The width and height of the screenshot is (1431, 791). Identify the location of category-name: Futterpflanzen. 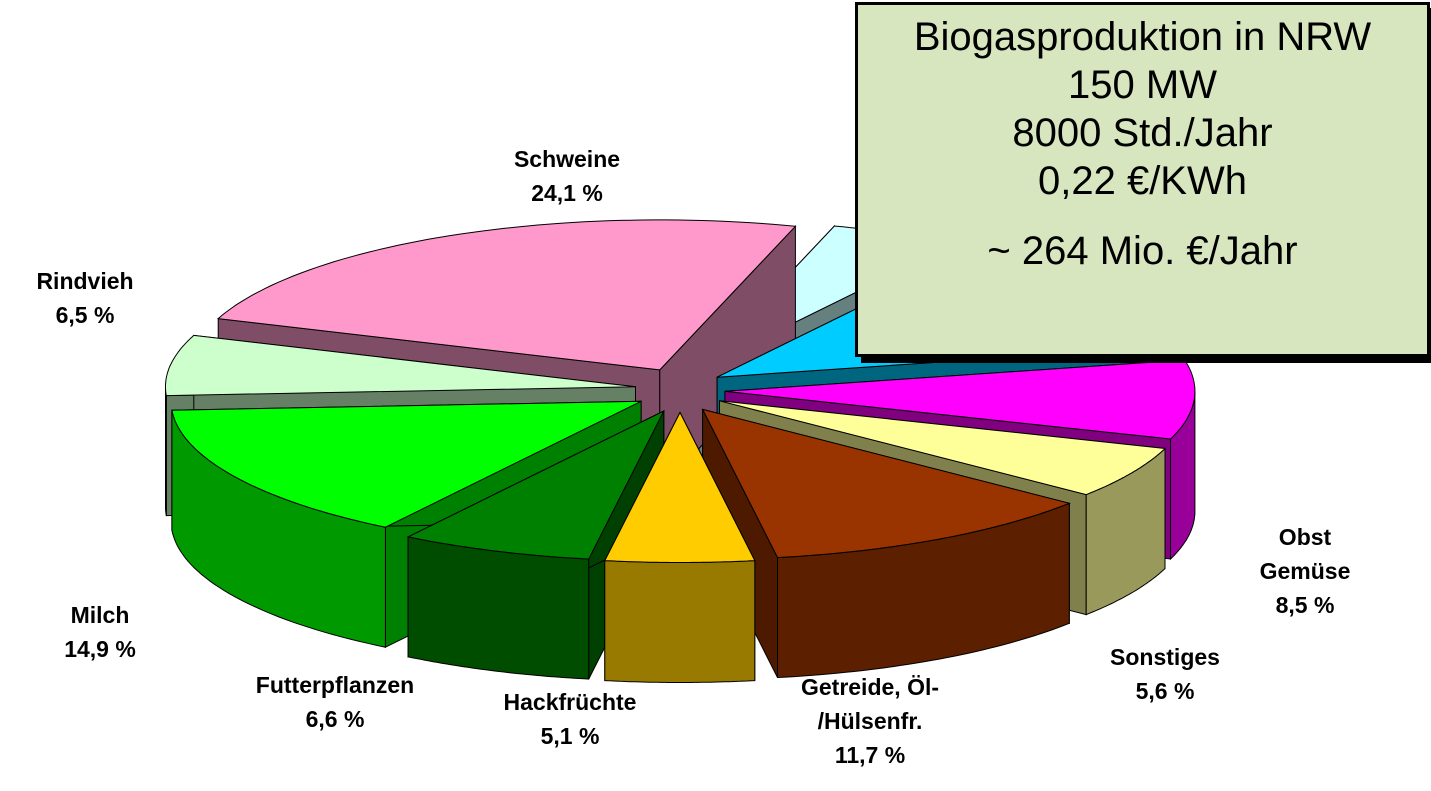
(335, 685).